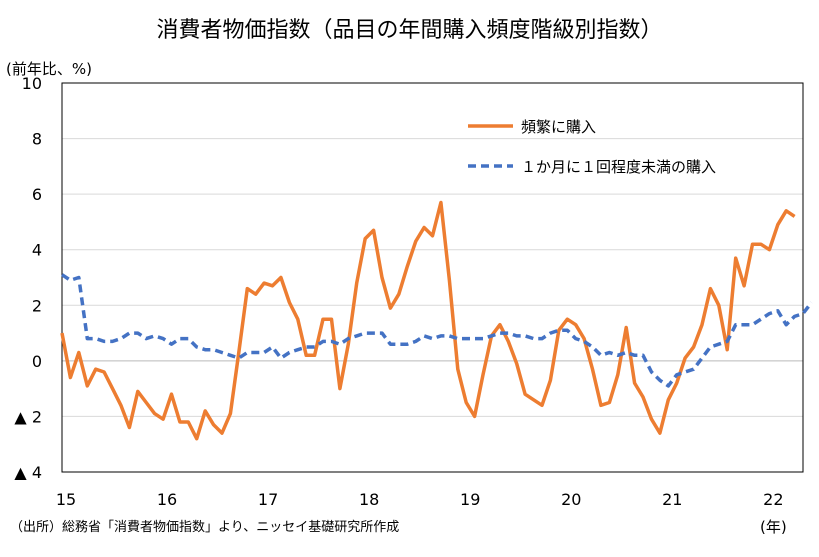 Image resolution: width=819 pixels, height=557 pixels. What do you see at coordinates (37, 305) in the screenshot?
I see `y-tick-label: 2` at bounding box center [37, 305].